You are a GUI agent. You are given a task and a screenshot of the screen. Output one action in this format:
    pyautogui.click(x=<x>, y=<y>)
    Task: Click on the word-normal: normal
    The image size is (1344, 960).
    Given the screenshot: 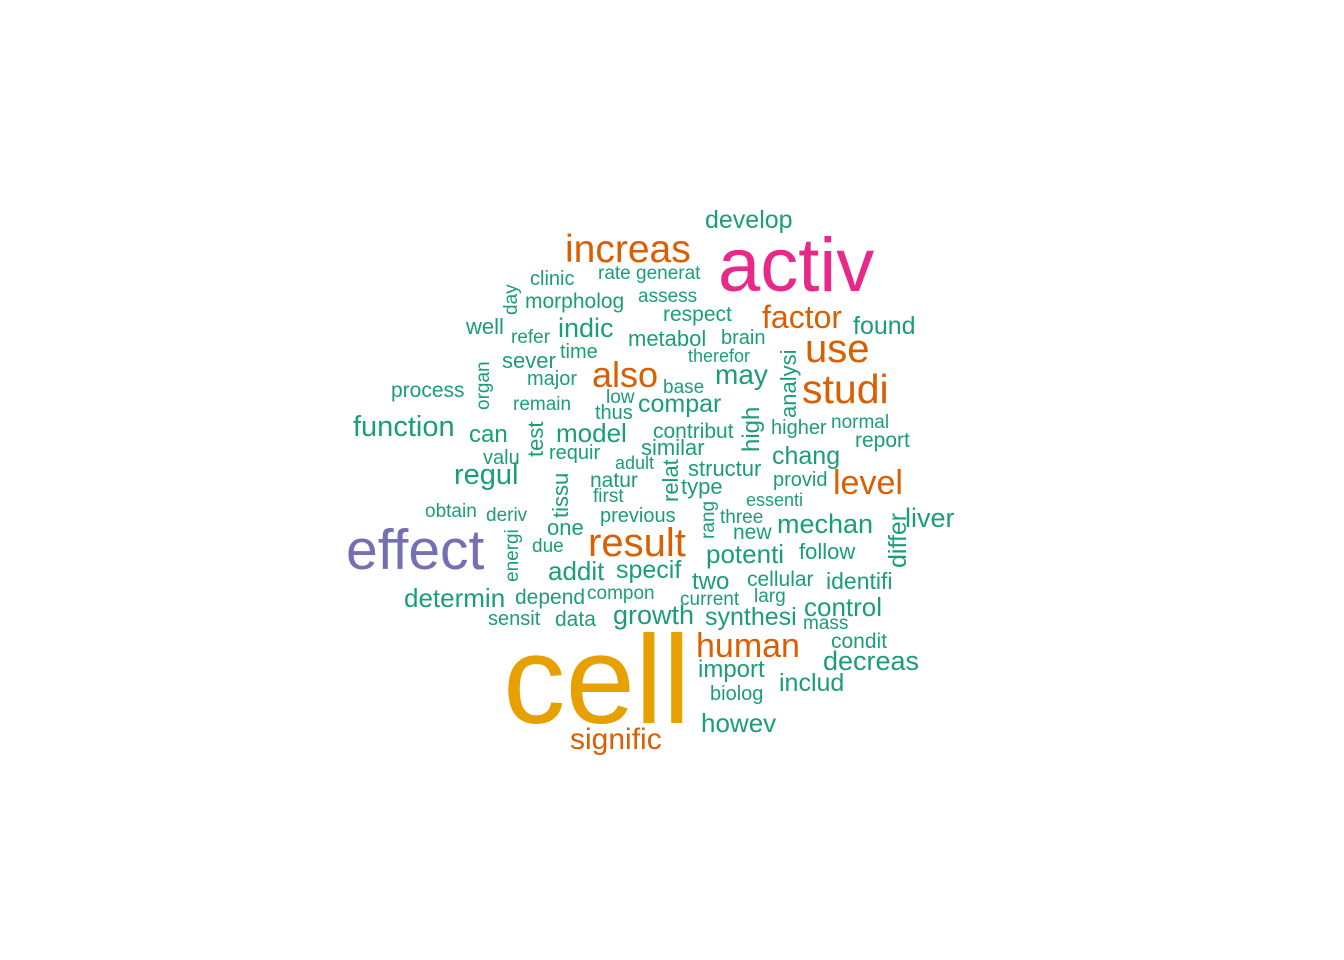 What is the action you would take?
    pyautogui.click(x=860, y=422)
    